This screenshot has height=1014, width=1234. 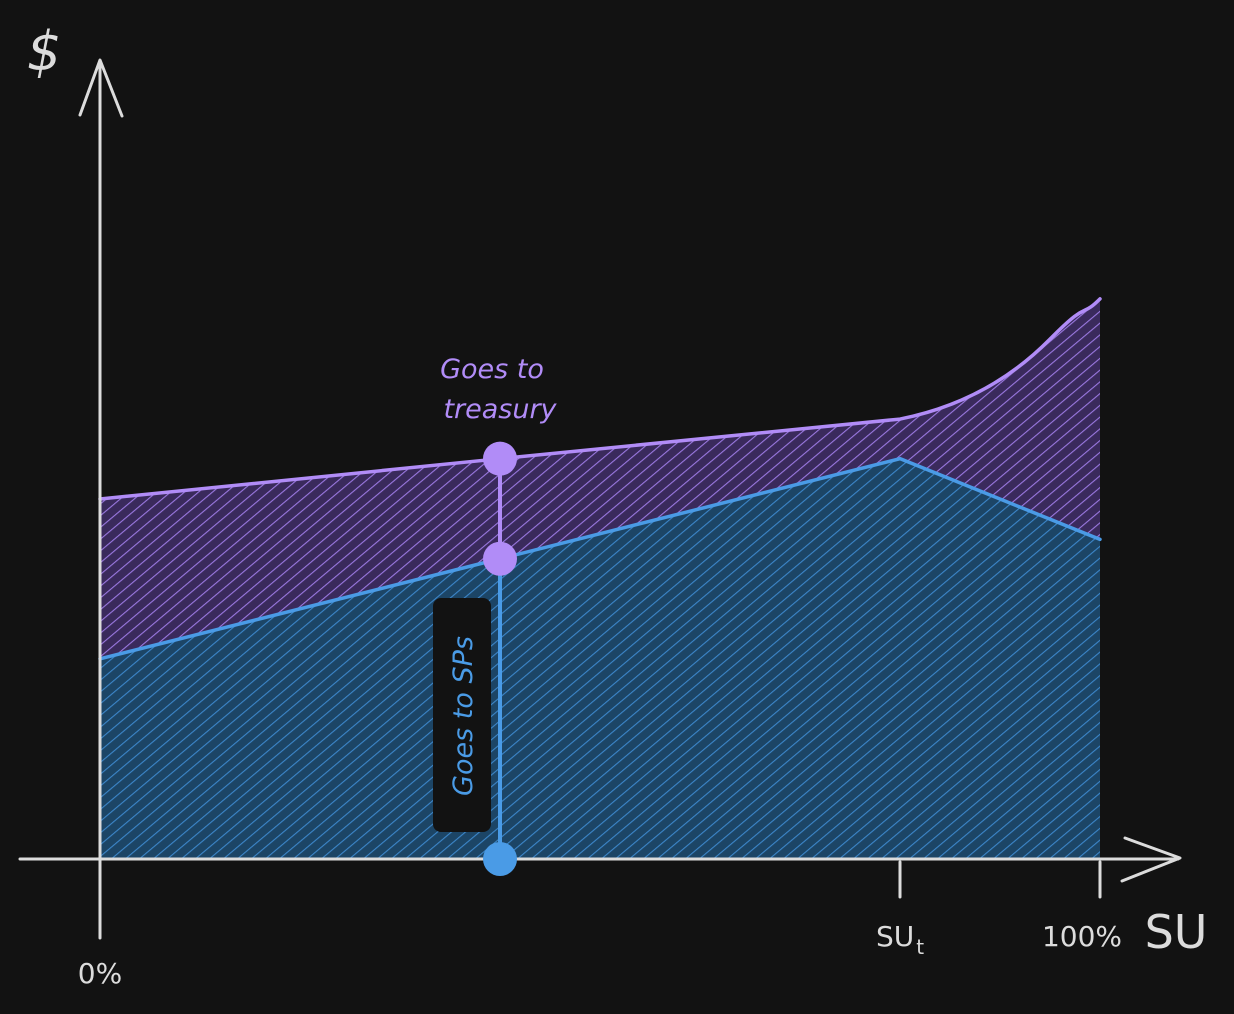 What do you see at coordinates (100, 973) in the screenshot?
I see `x-tick-label-0: 0%` at bounding box center [100, 973].